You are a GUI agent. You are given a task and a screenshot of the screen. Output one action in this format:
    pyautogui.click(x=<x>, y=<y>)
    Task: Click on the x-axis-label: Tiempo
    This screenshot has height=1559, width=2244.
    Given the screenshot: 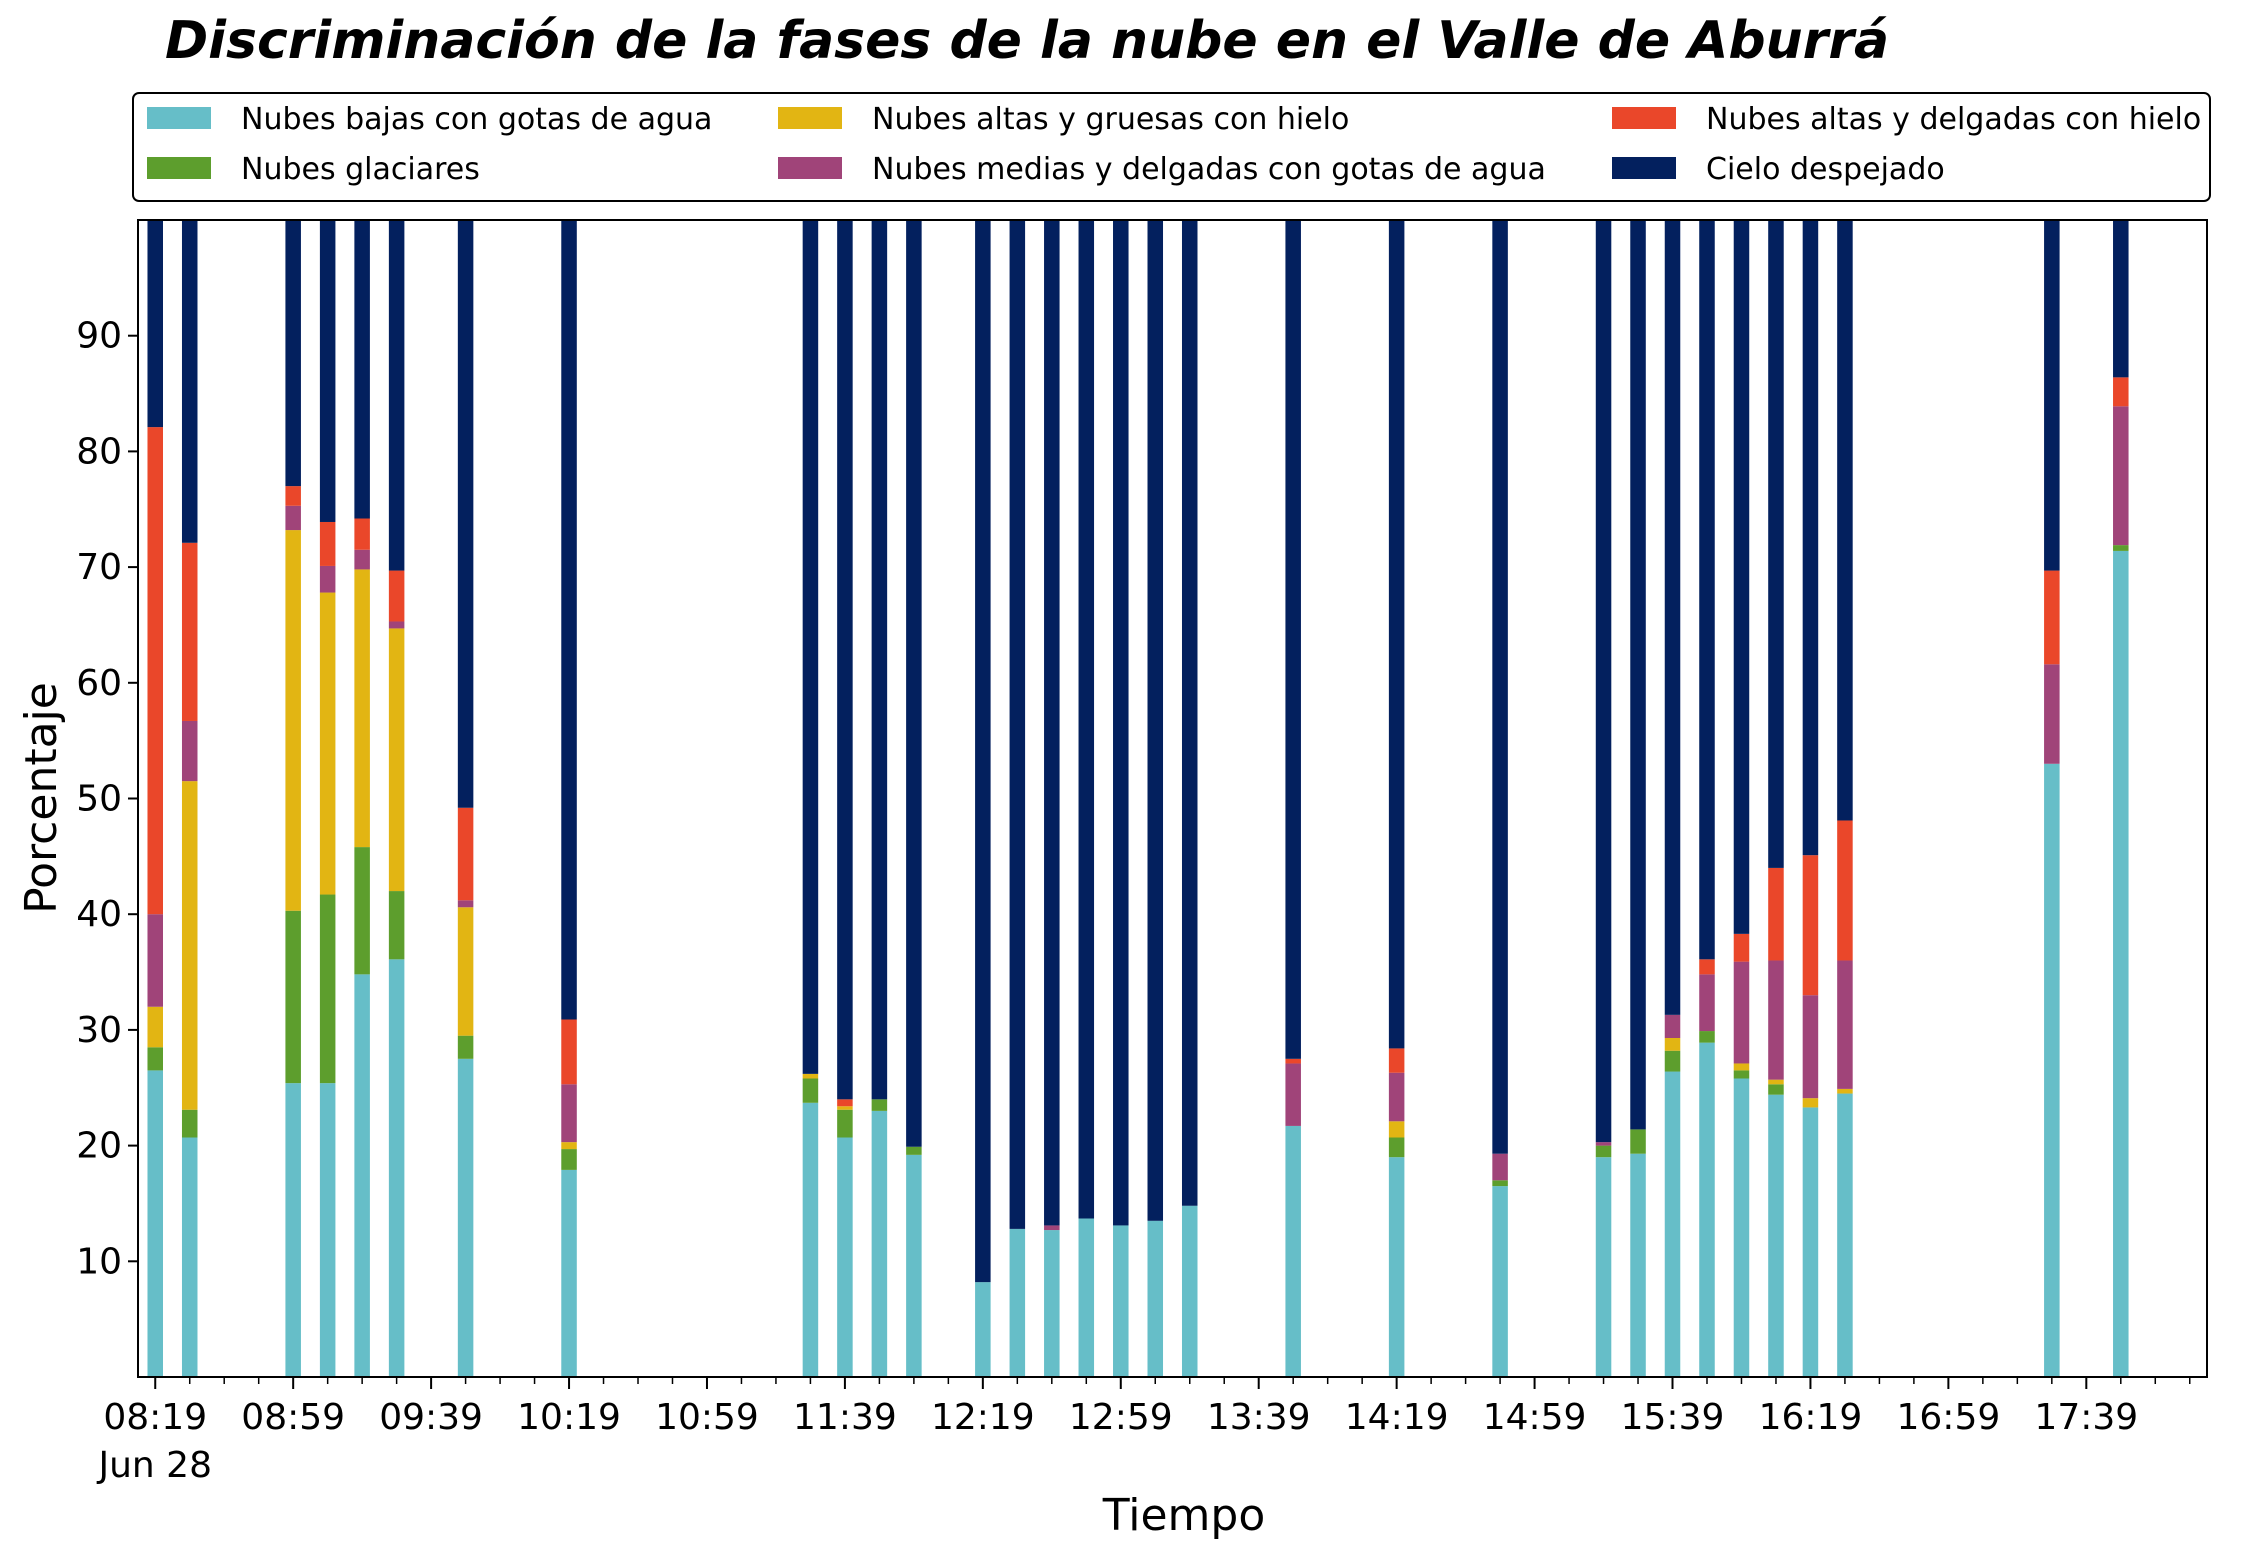 What is the action you would take?
    pyautogui.click(x=1184, y=1515)
    